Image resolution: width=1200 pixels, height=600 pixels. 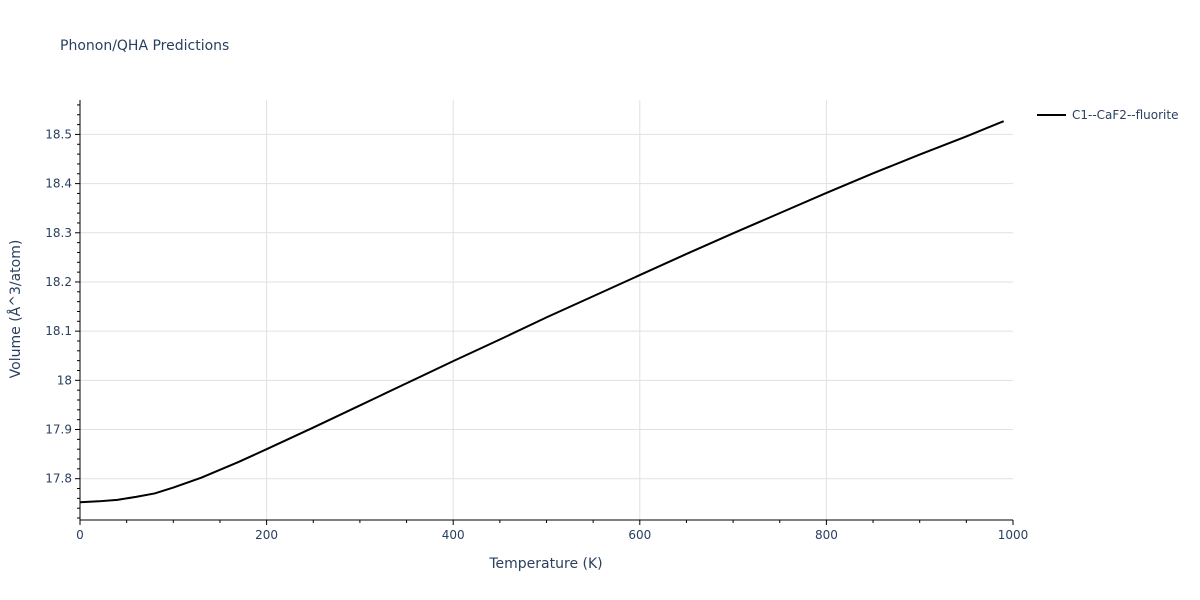 I want to click on x-tick-label: 600, so click(x=639, y=535).